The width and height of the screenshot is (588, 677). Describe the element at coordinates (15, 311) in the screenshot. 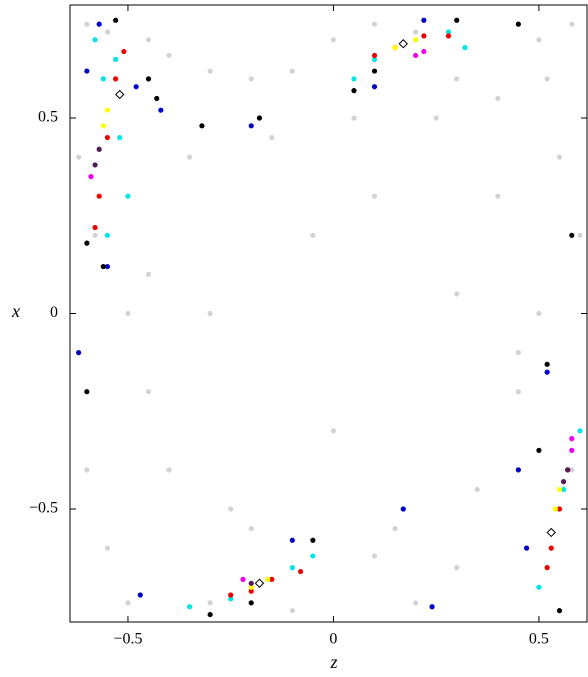

I see `y-axis-label: x` at that location.